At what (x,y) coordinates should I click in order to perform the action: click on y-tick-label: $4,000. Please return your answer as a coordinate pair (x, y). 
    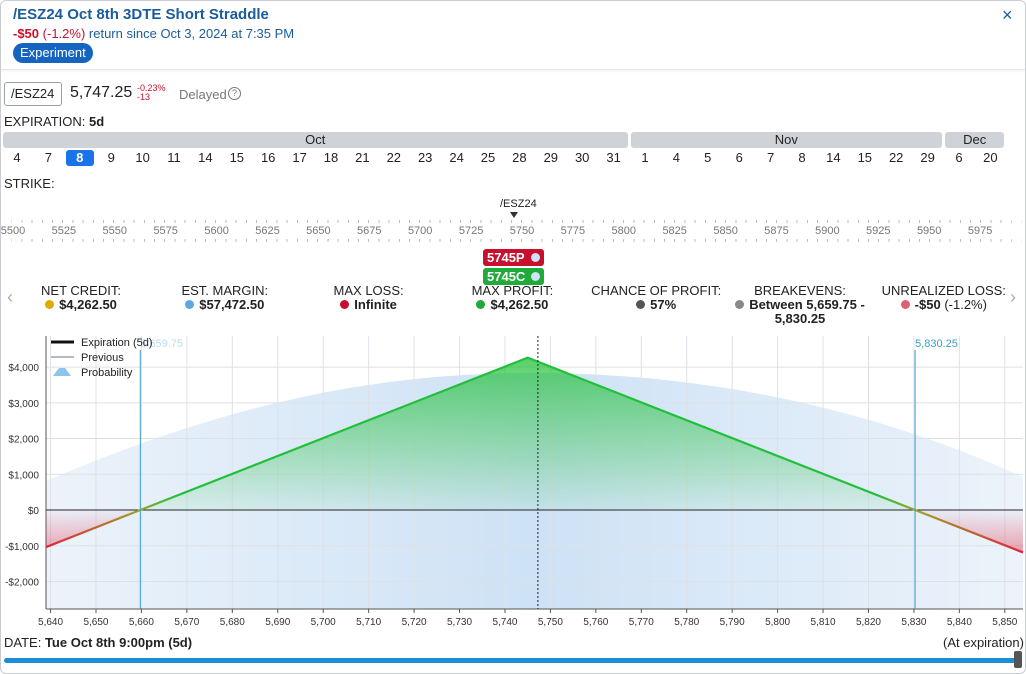
    Looking at the image, I should click on (23, 368).